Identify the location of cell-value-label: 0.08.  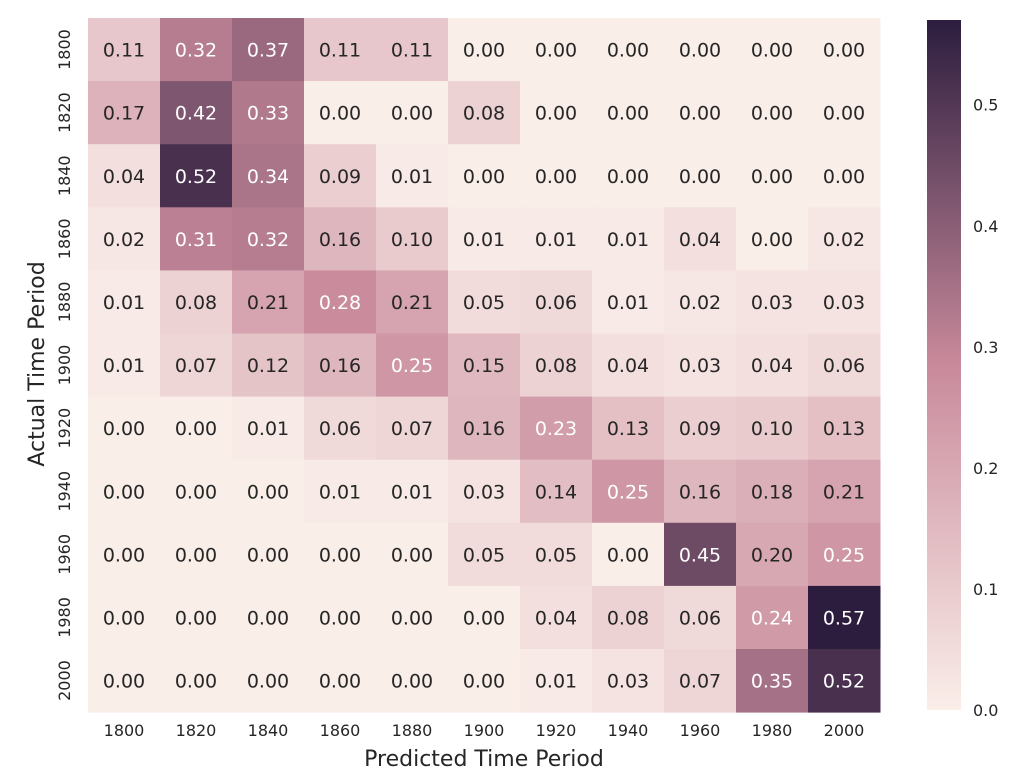
(484, 114).